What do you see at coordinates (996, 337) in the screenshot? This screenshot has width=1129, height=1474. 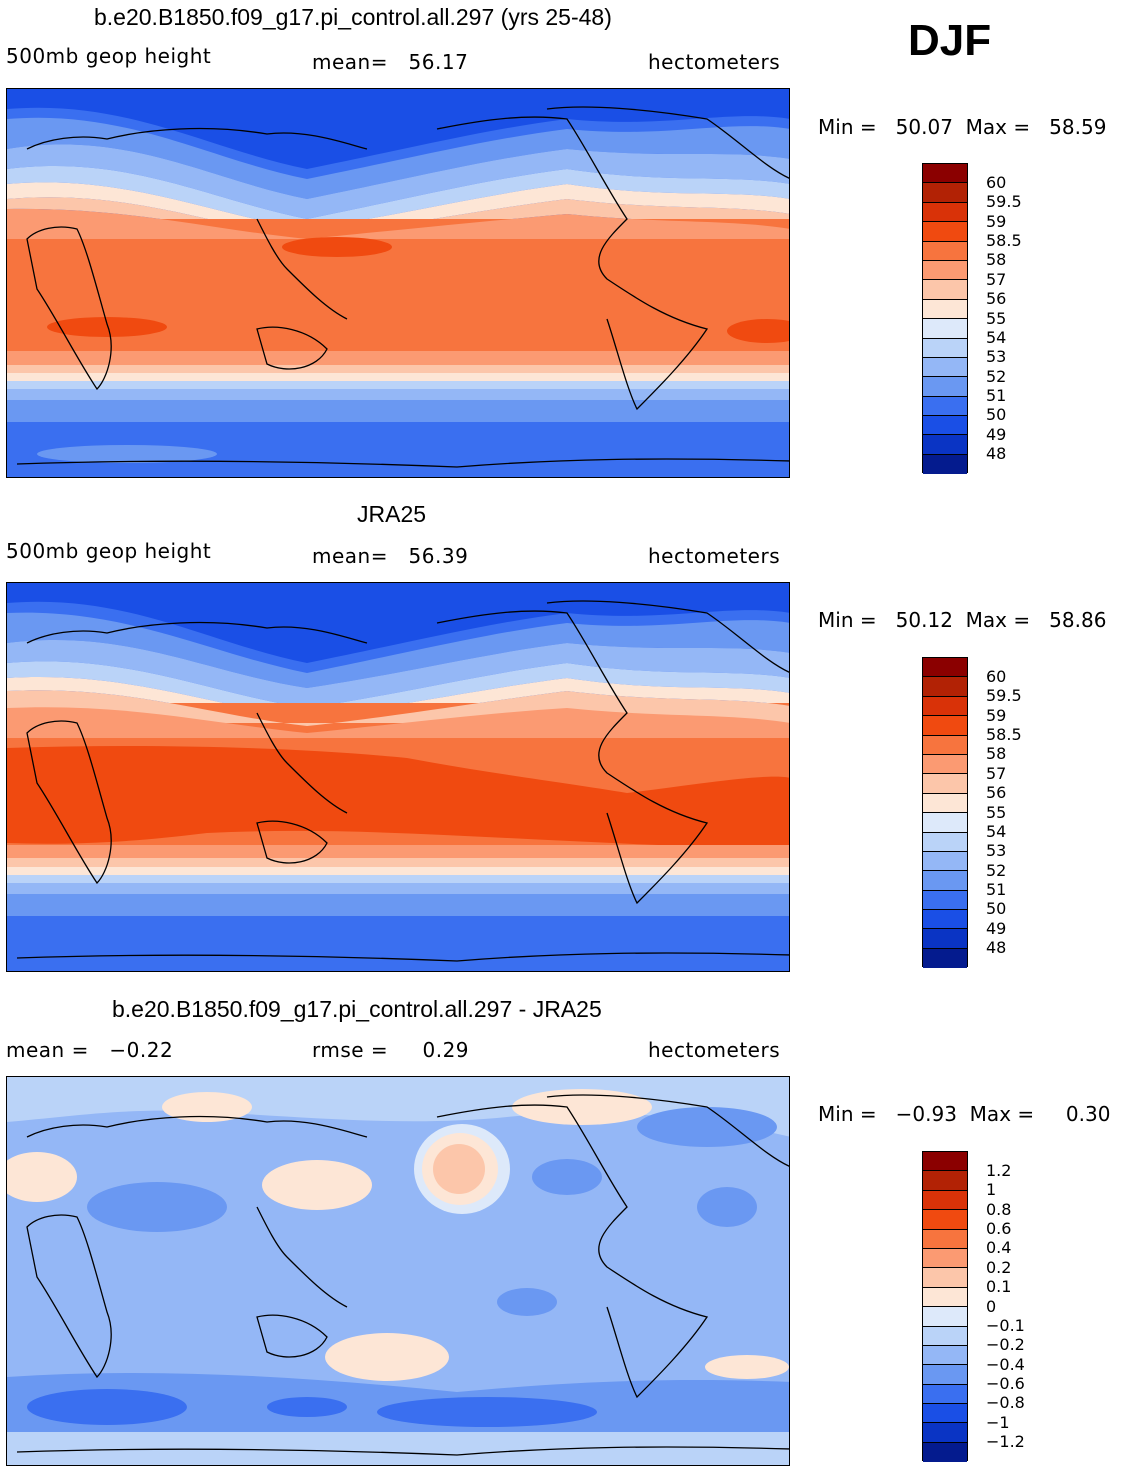 I see `panel1-colorbar-label: 54` at bounding box center [996, 337].